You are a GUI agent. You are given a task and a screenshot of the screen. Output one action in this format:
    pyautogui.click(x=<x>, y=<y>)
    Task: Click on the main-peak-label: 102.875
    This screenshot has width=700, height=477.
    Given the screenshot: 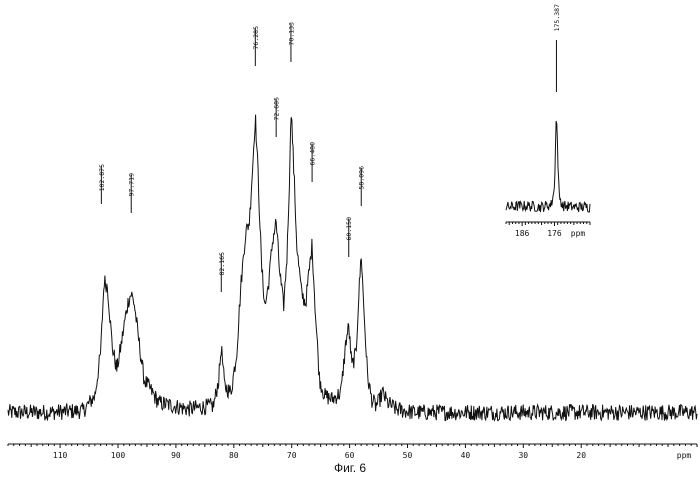 What is the action you would take?
    pyautogui.click(x=102, y=177)
    